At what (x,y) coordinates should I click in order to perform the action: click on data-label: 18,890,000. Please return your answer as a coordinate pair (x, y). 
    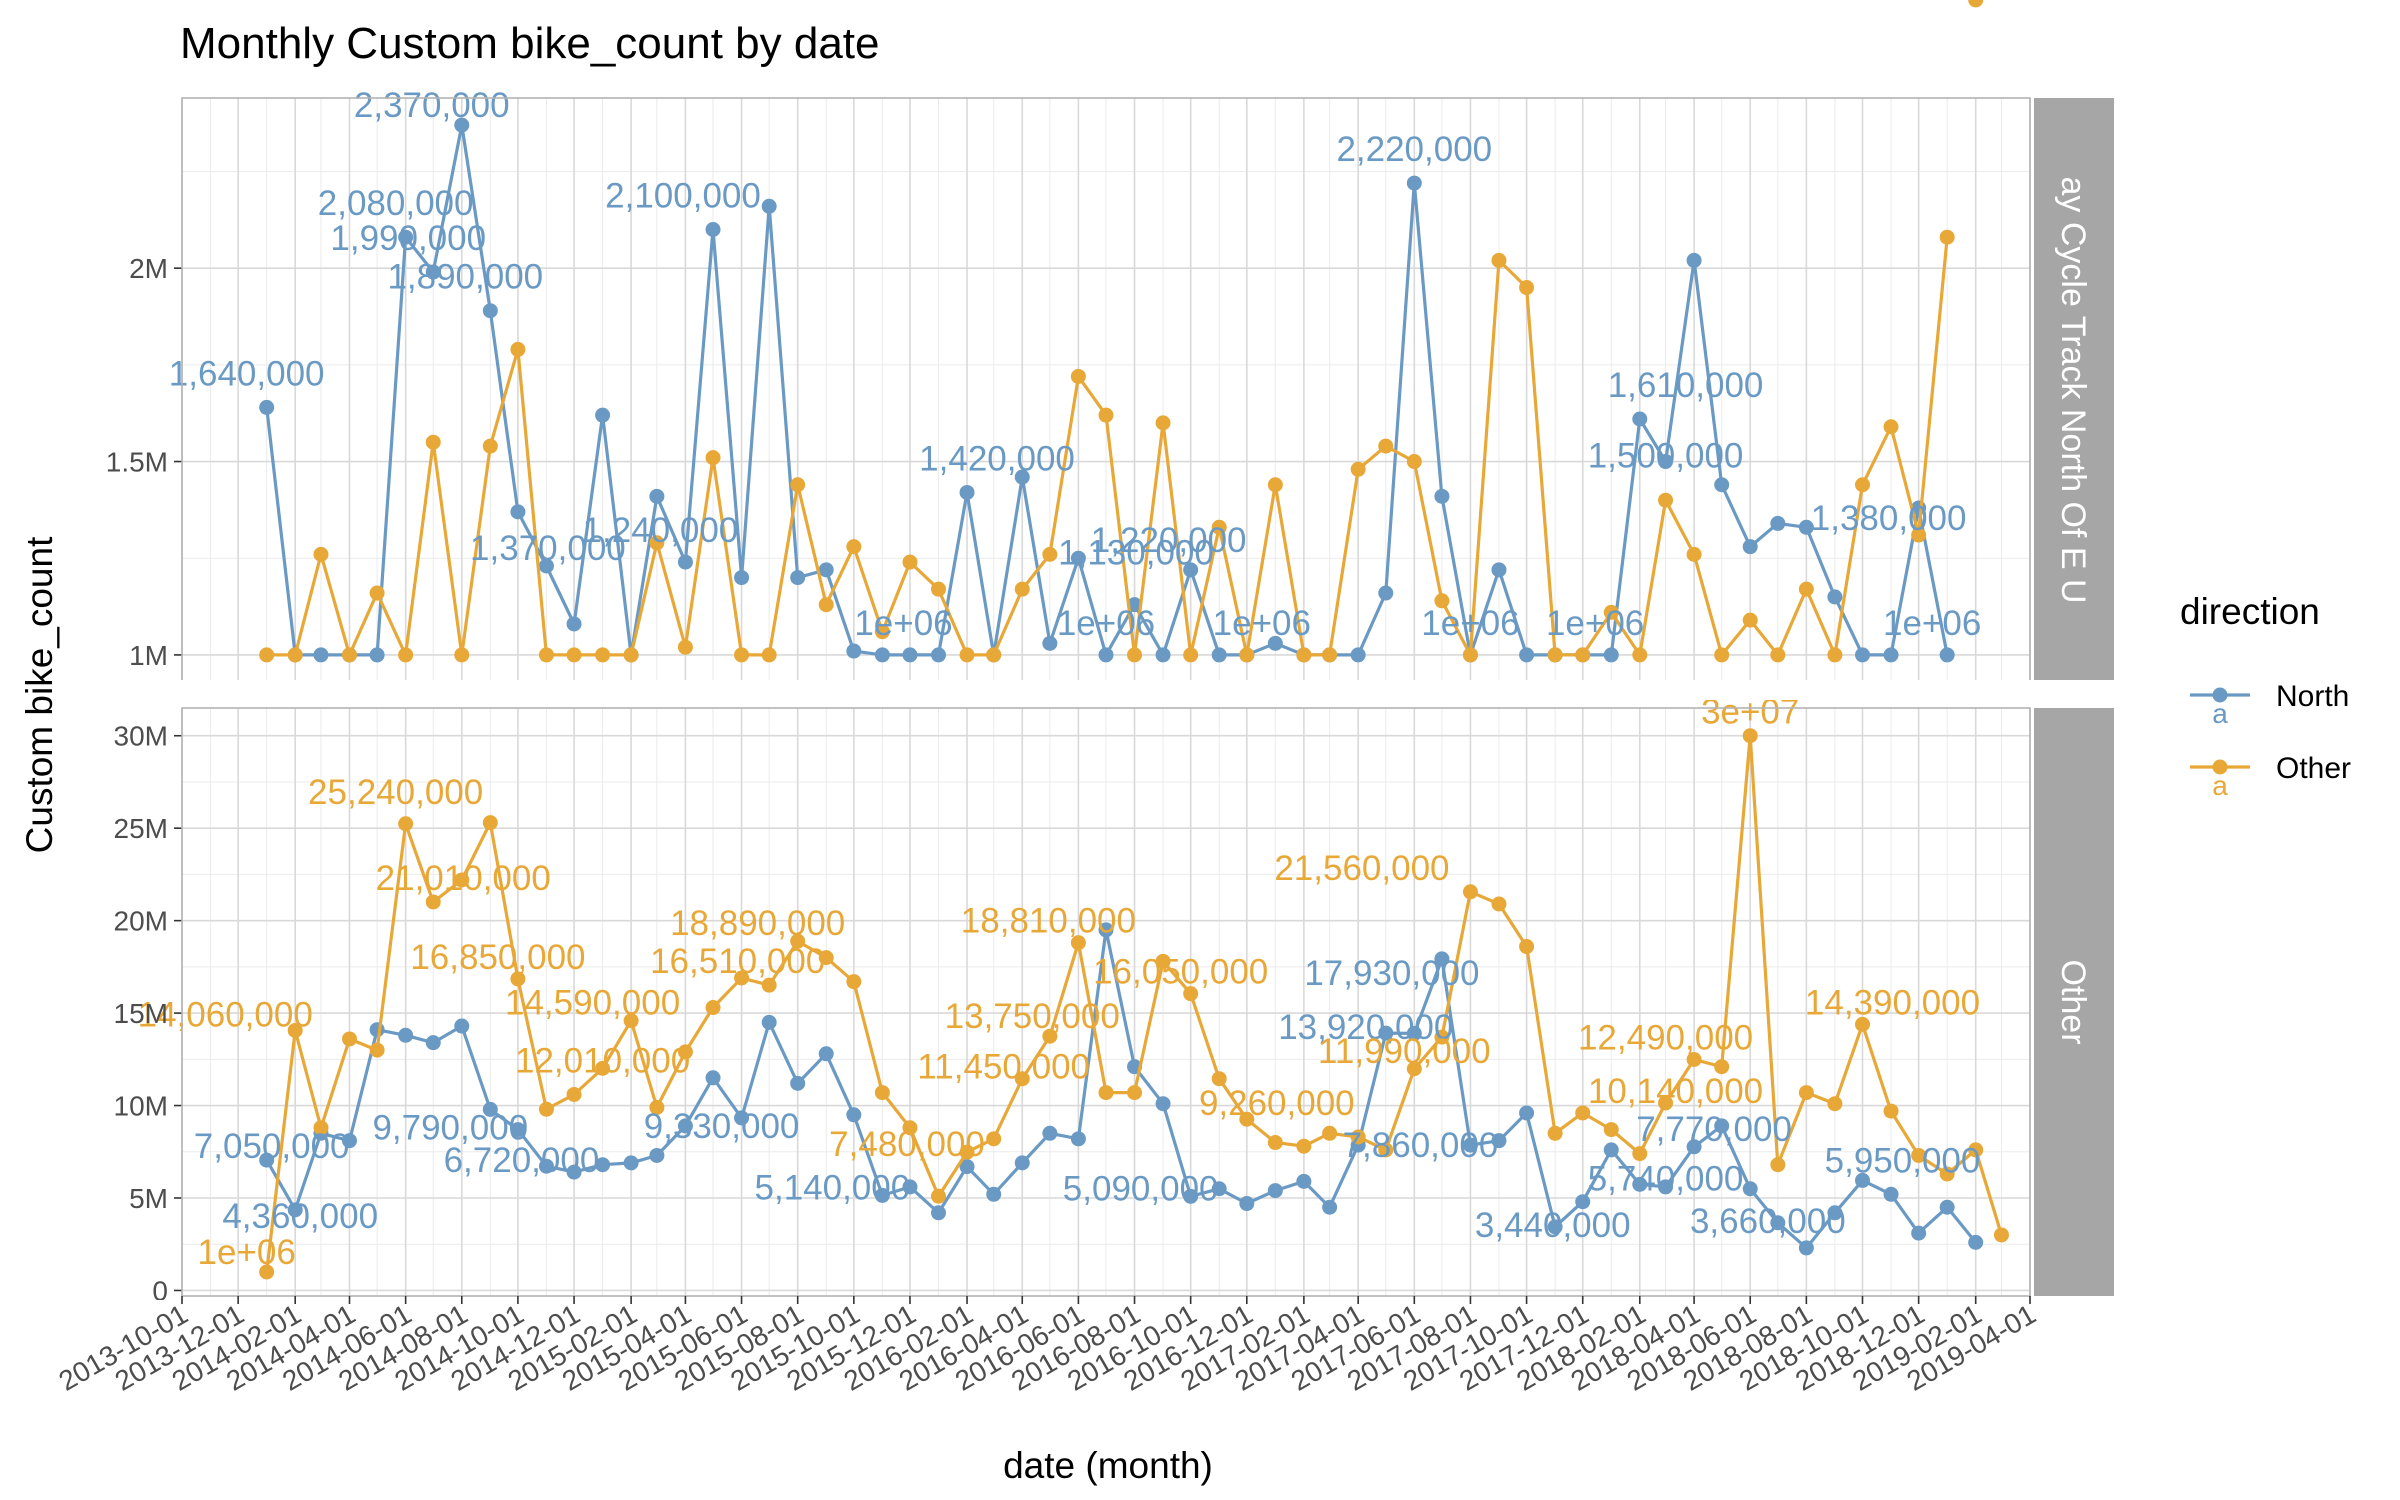
    Looking at the image, I should click on (757, 923).